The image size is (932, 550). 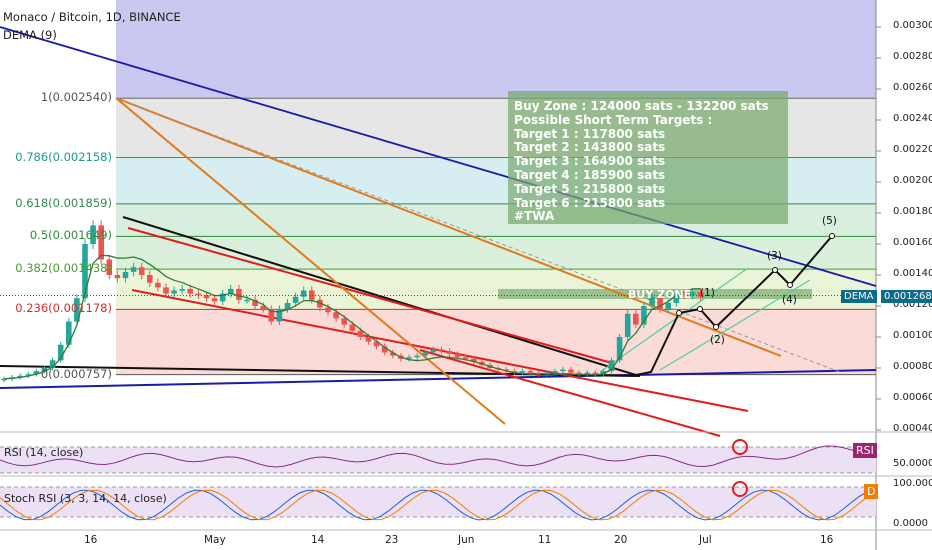 What do you see at coordinates (30, 35) in the screenshot?
I see `dema-indicator-label: DEMA (9)` at bounding box center [30, 35].